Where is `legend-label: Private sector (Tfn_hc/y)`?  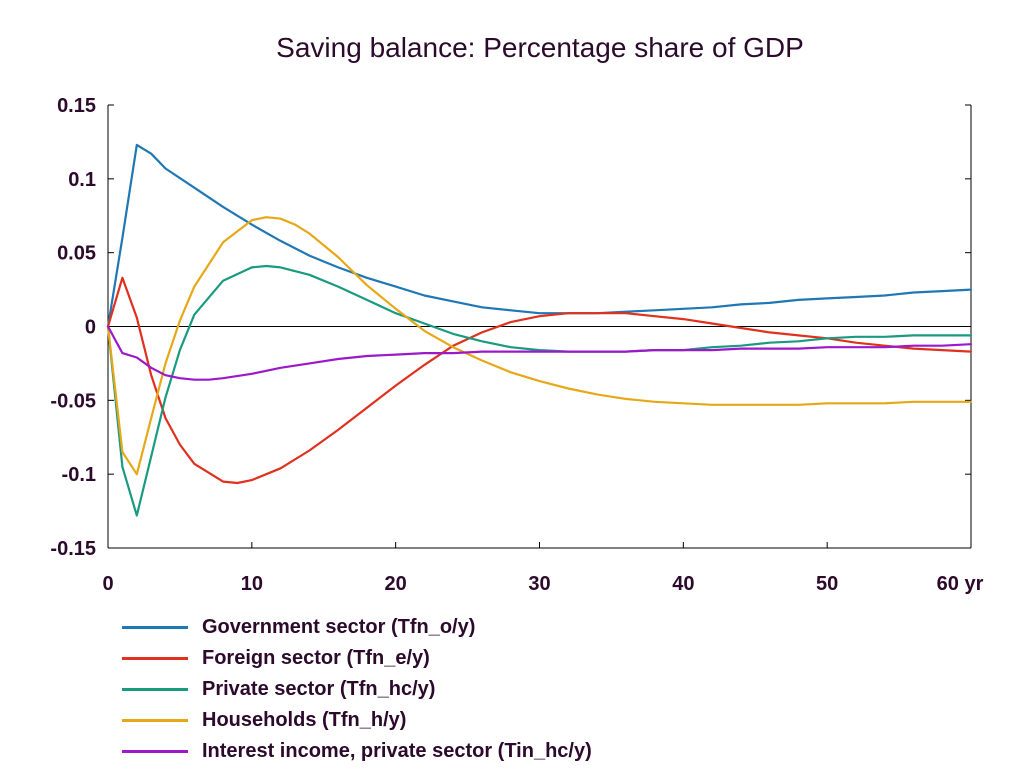
legend-label: Private sector (Tfn_hc/y) is located at coordinates (319, 689).